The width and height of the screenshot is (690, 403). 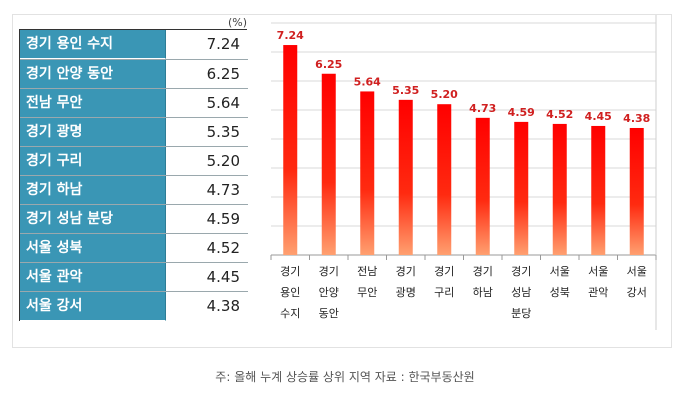 What do you see at coordinates (238, 22) in the screenshot?
I see `unit-label: (%)` at bounding box center [238, 22].